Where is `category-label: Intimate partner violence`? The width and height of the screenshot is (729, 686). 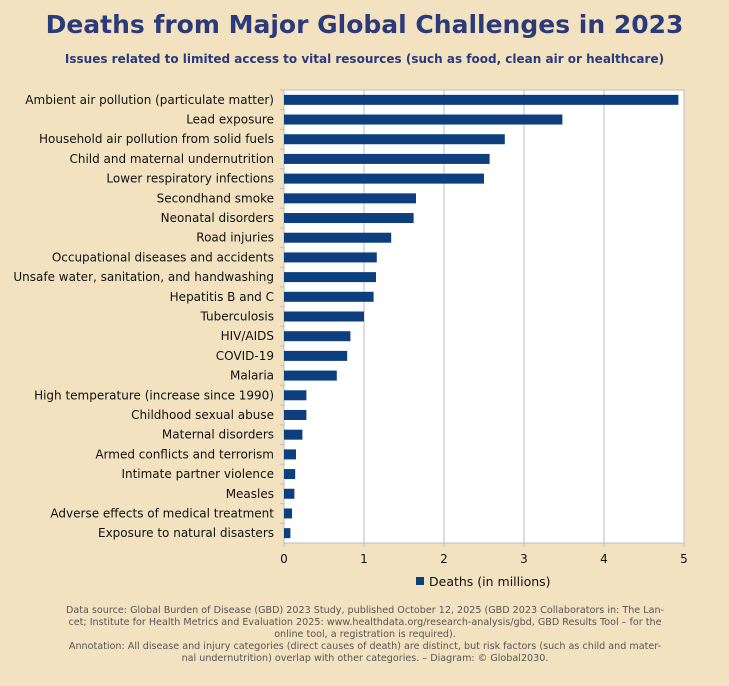 category-label: Intimate partner violence is located at coordinates (197, 474).